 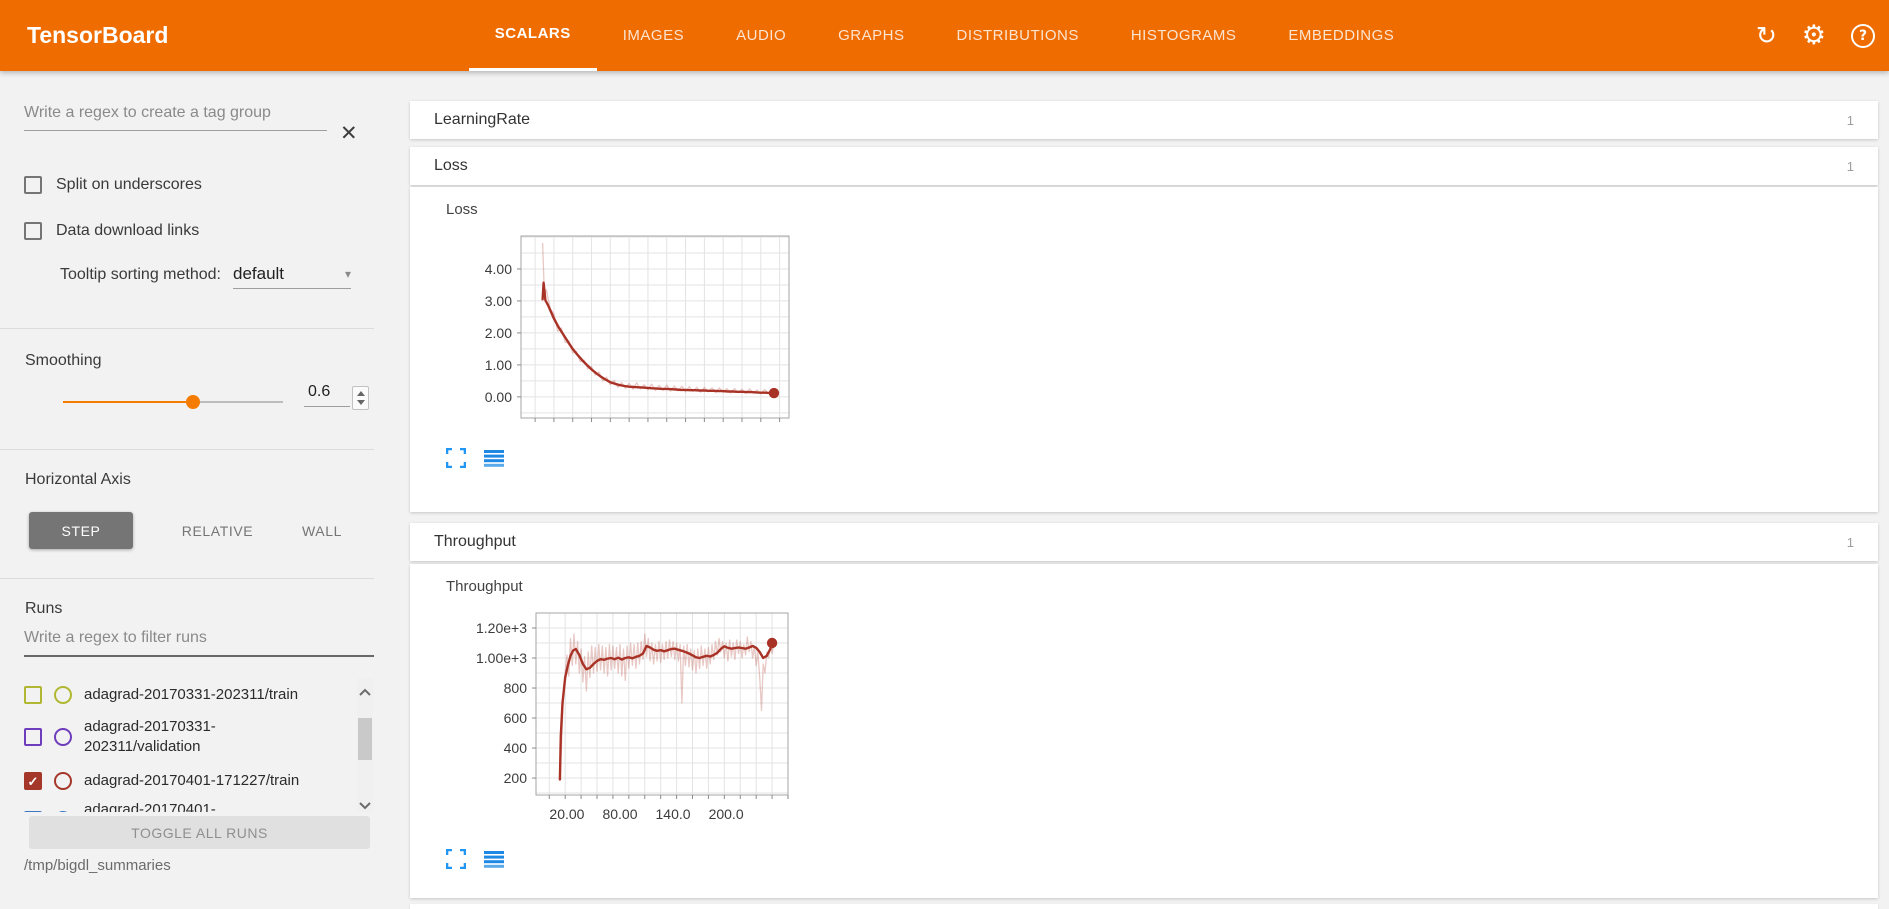 I want to click on run-checkbox: ✓, so click(x=33, y=781).